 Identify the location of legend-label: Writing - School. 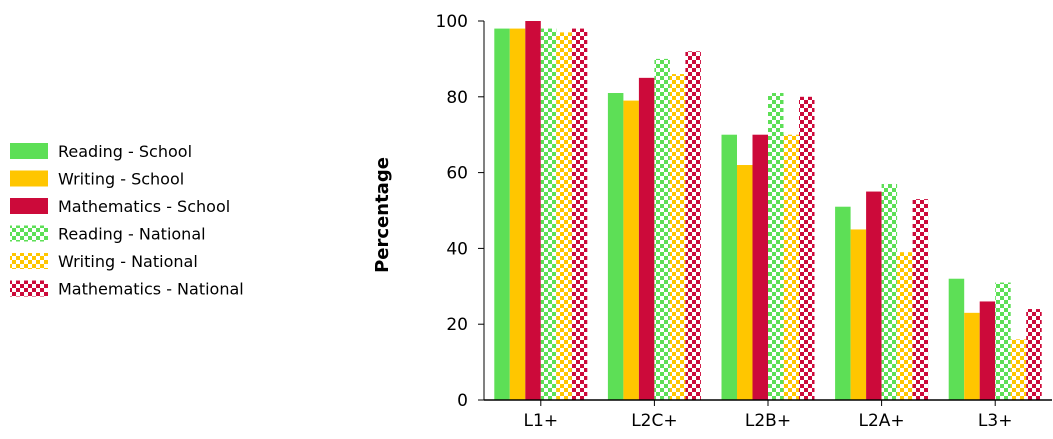
(121, 179).